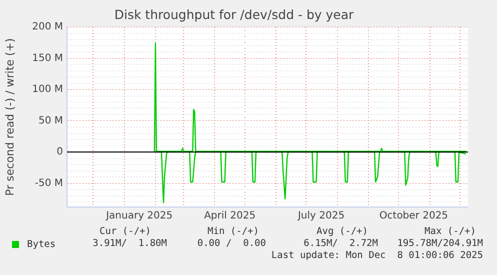 This screenshot has height=275, width=497. I want to click on x-tick-label: October 2025, so click(413, 216).